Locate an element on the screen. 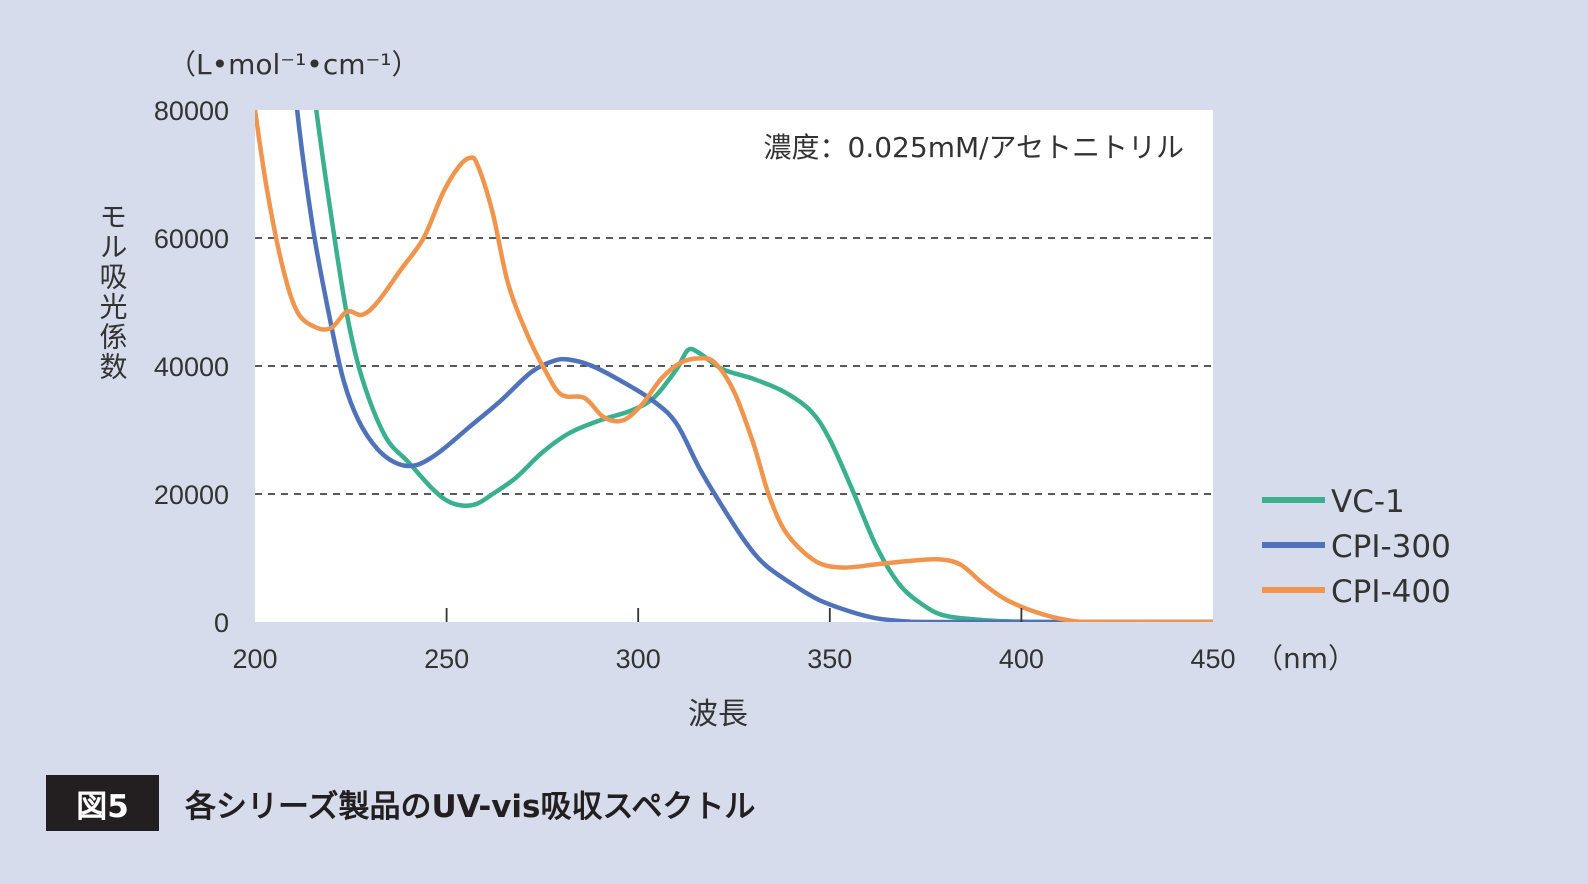  y-tick-label: 20000 is located at coordinates (191, 495).